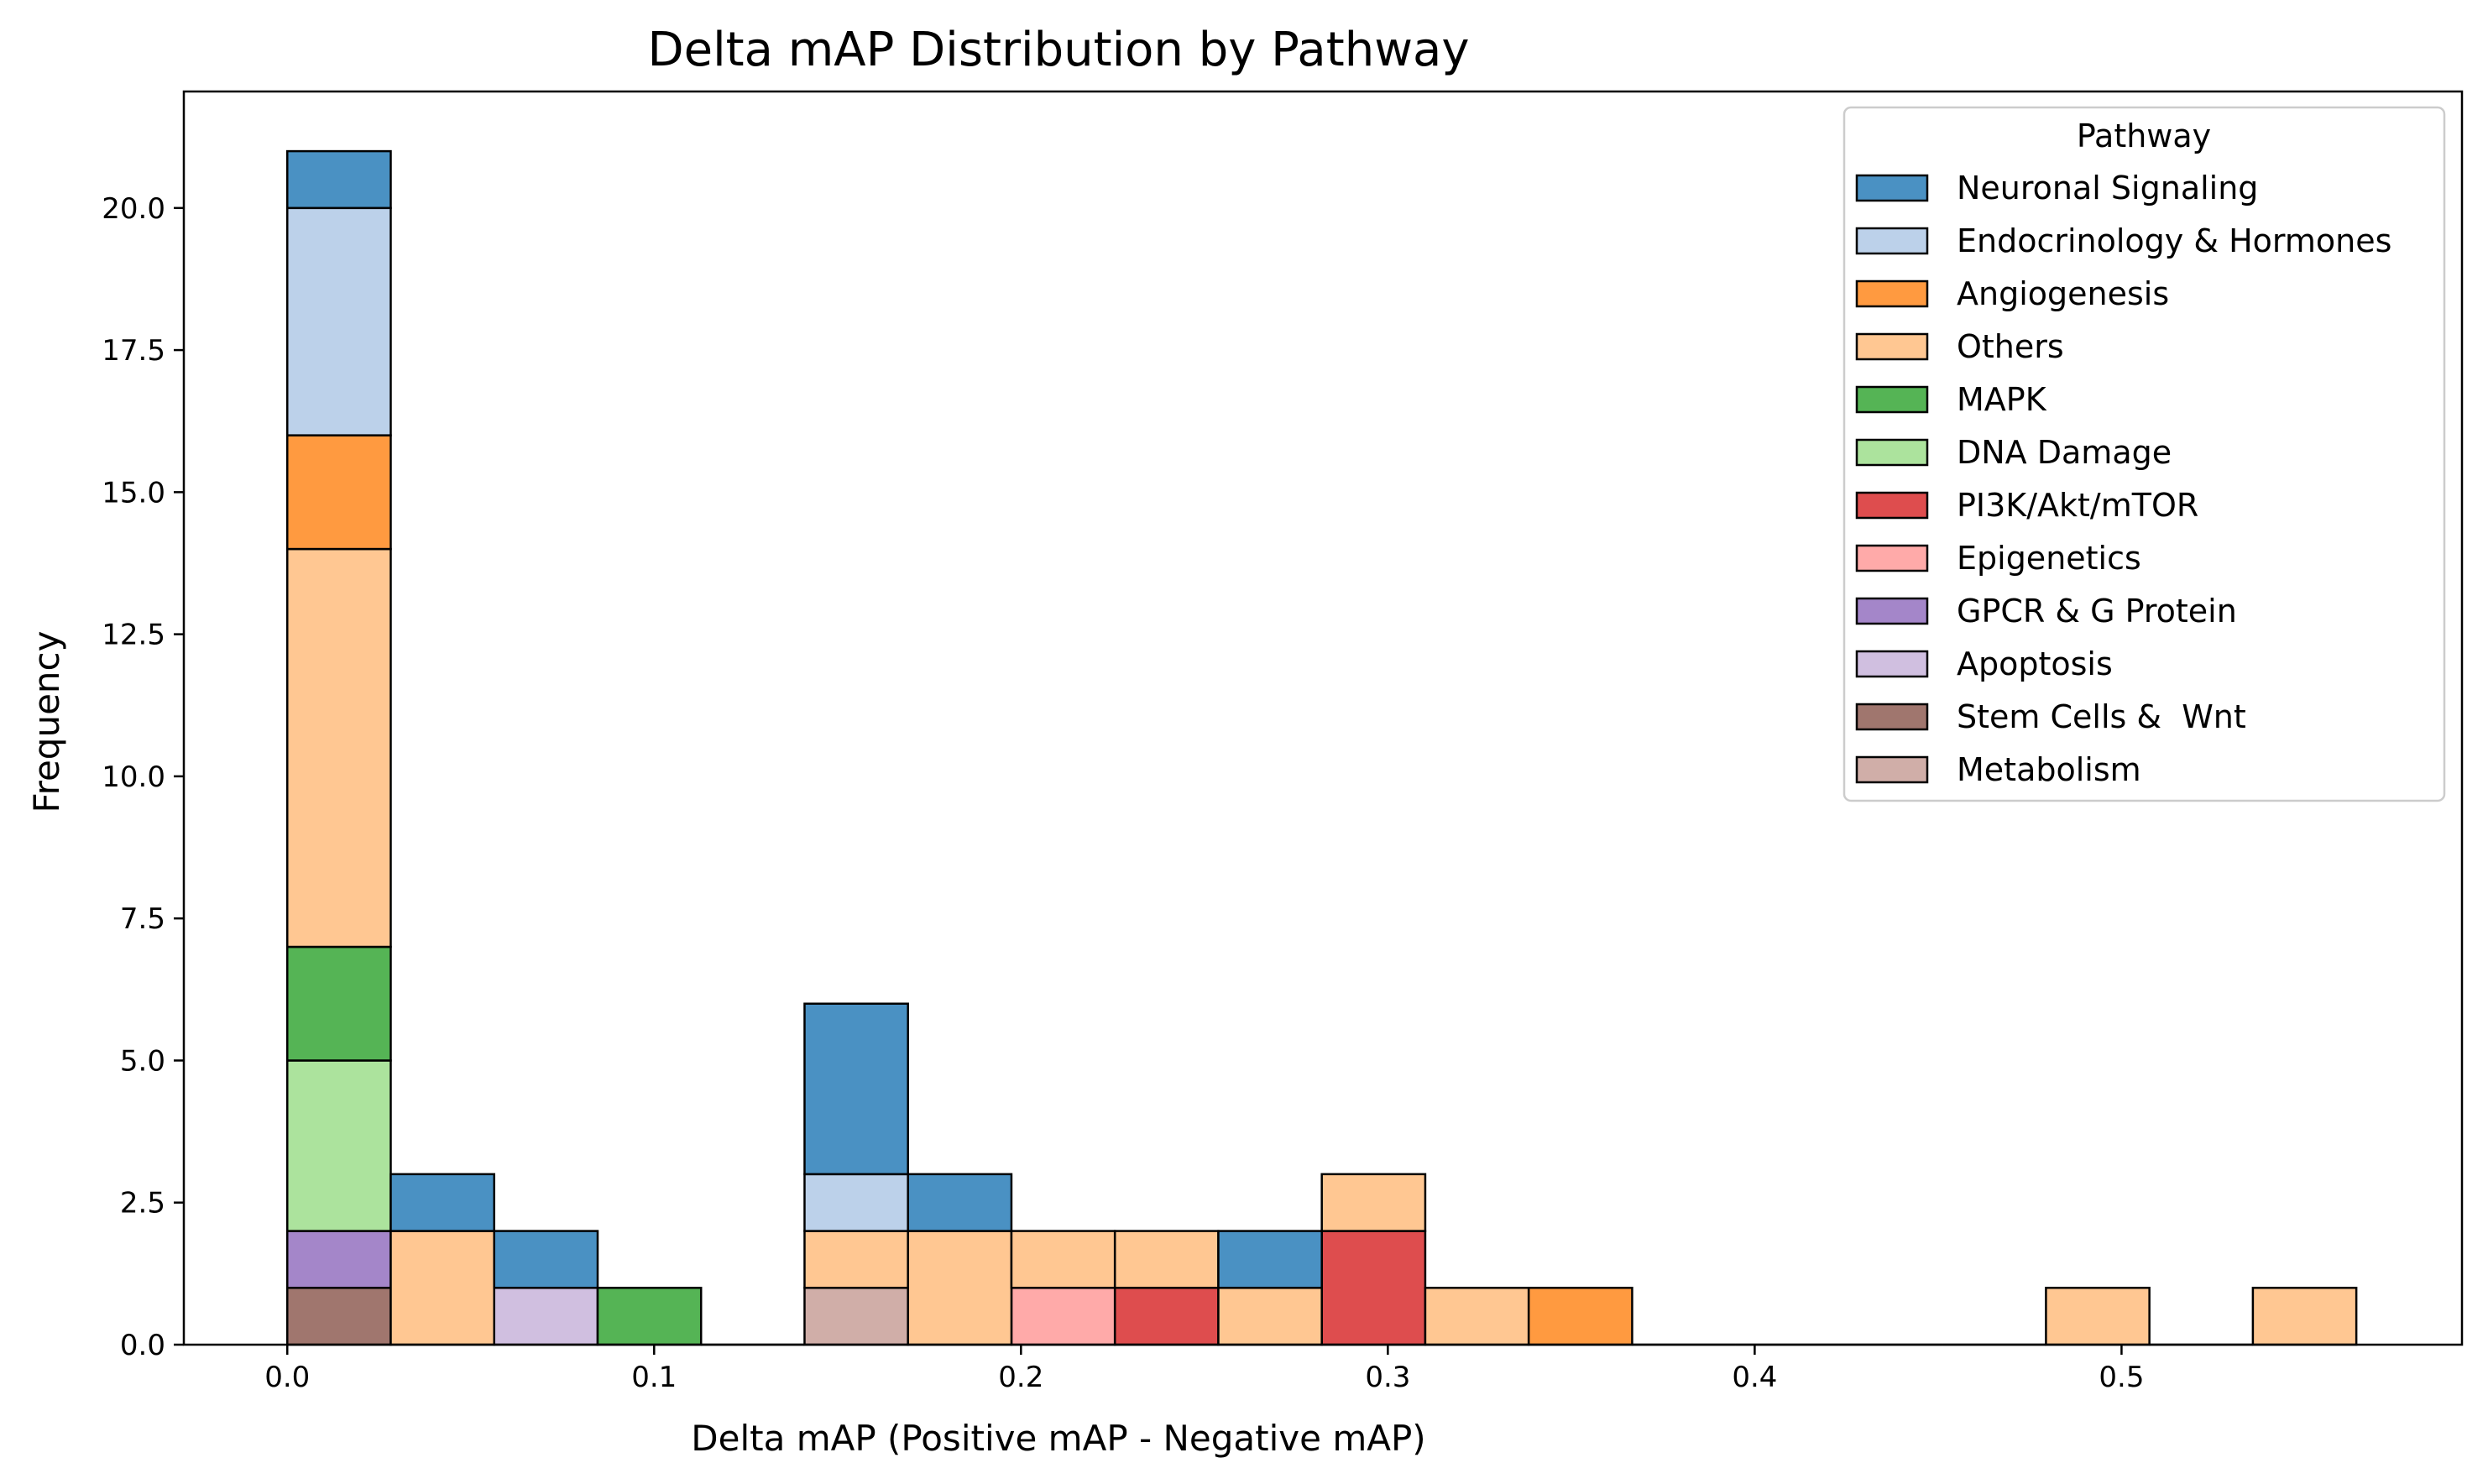 The height and width of the screenshot is (1484, 2488). What do you see at coordinates (2144, 136) in the screenshot?
I see `legend-title: Pathway` at bounding box center [2144, 136].